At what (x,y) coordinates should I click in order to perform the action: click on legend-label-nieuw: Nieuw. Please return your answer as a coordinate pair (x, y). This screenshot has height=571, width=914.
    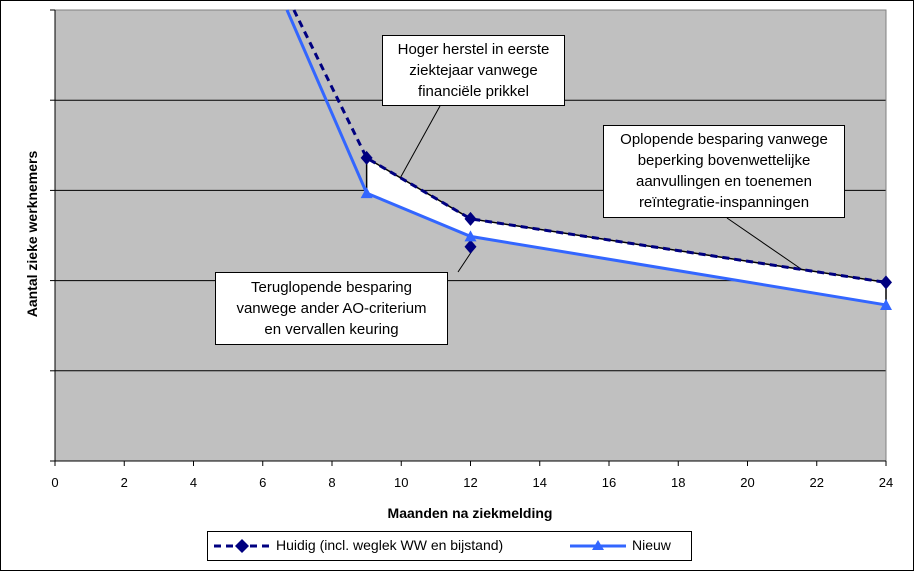
    Looking at the image, I should click on (651, 545).